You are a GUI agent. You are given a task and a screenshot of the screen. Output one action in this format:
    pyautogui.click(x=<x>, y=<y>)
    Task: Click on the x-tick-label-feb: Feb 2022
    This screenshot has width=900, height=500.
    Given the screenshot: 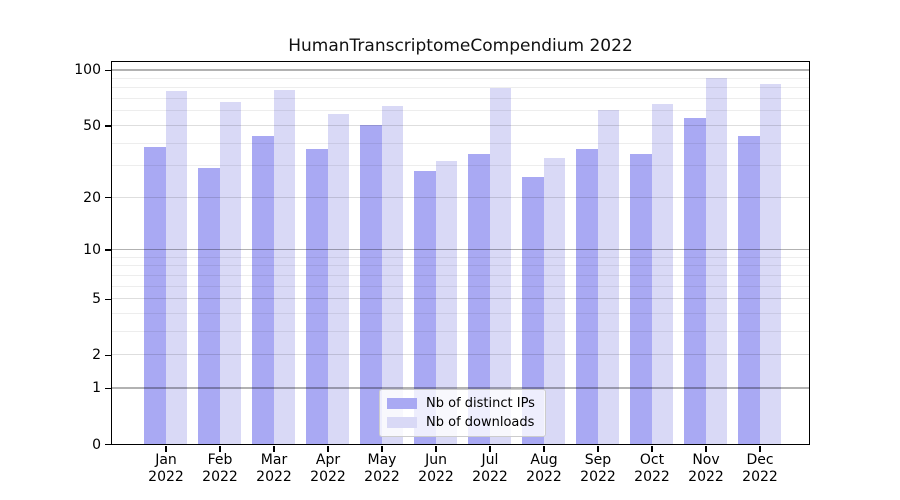 What is the action you would take?
    pyautogui.click(x=220, y=469)
    